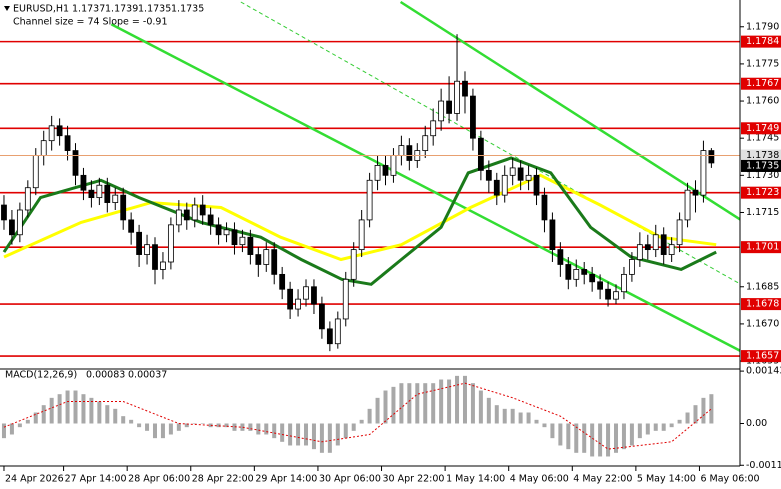  I want to click on symbol-icon, so click(7, 8).